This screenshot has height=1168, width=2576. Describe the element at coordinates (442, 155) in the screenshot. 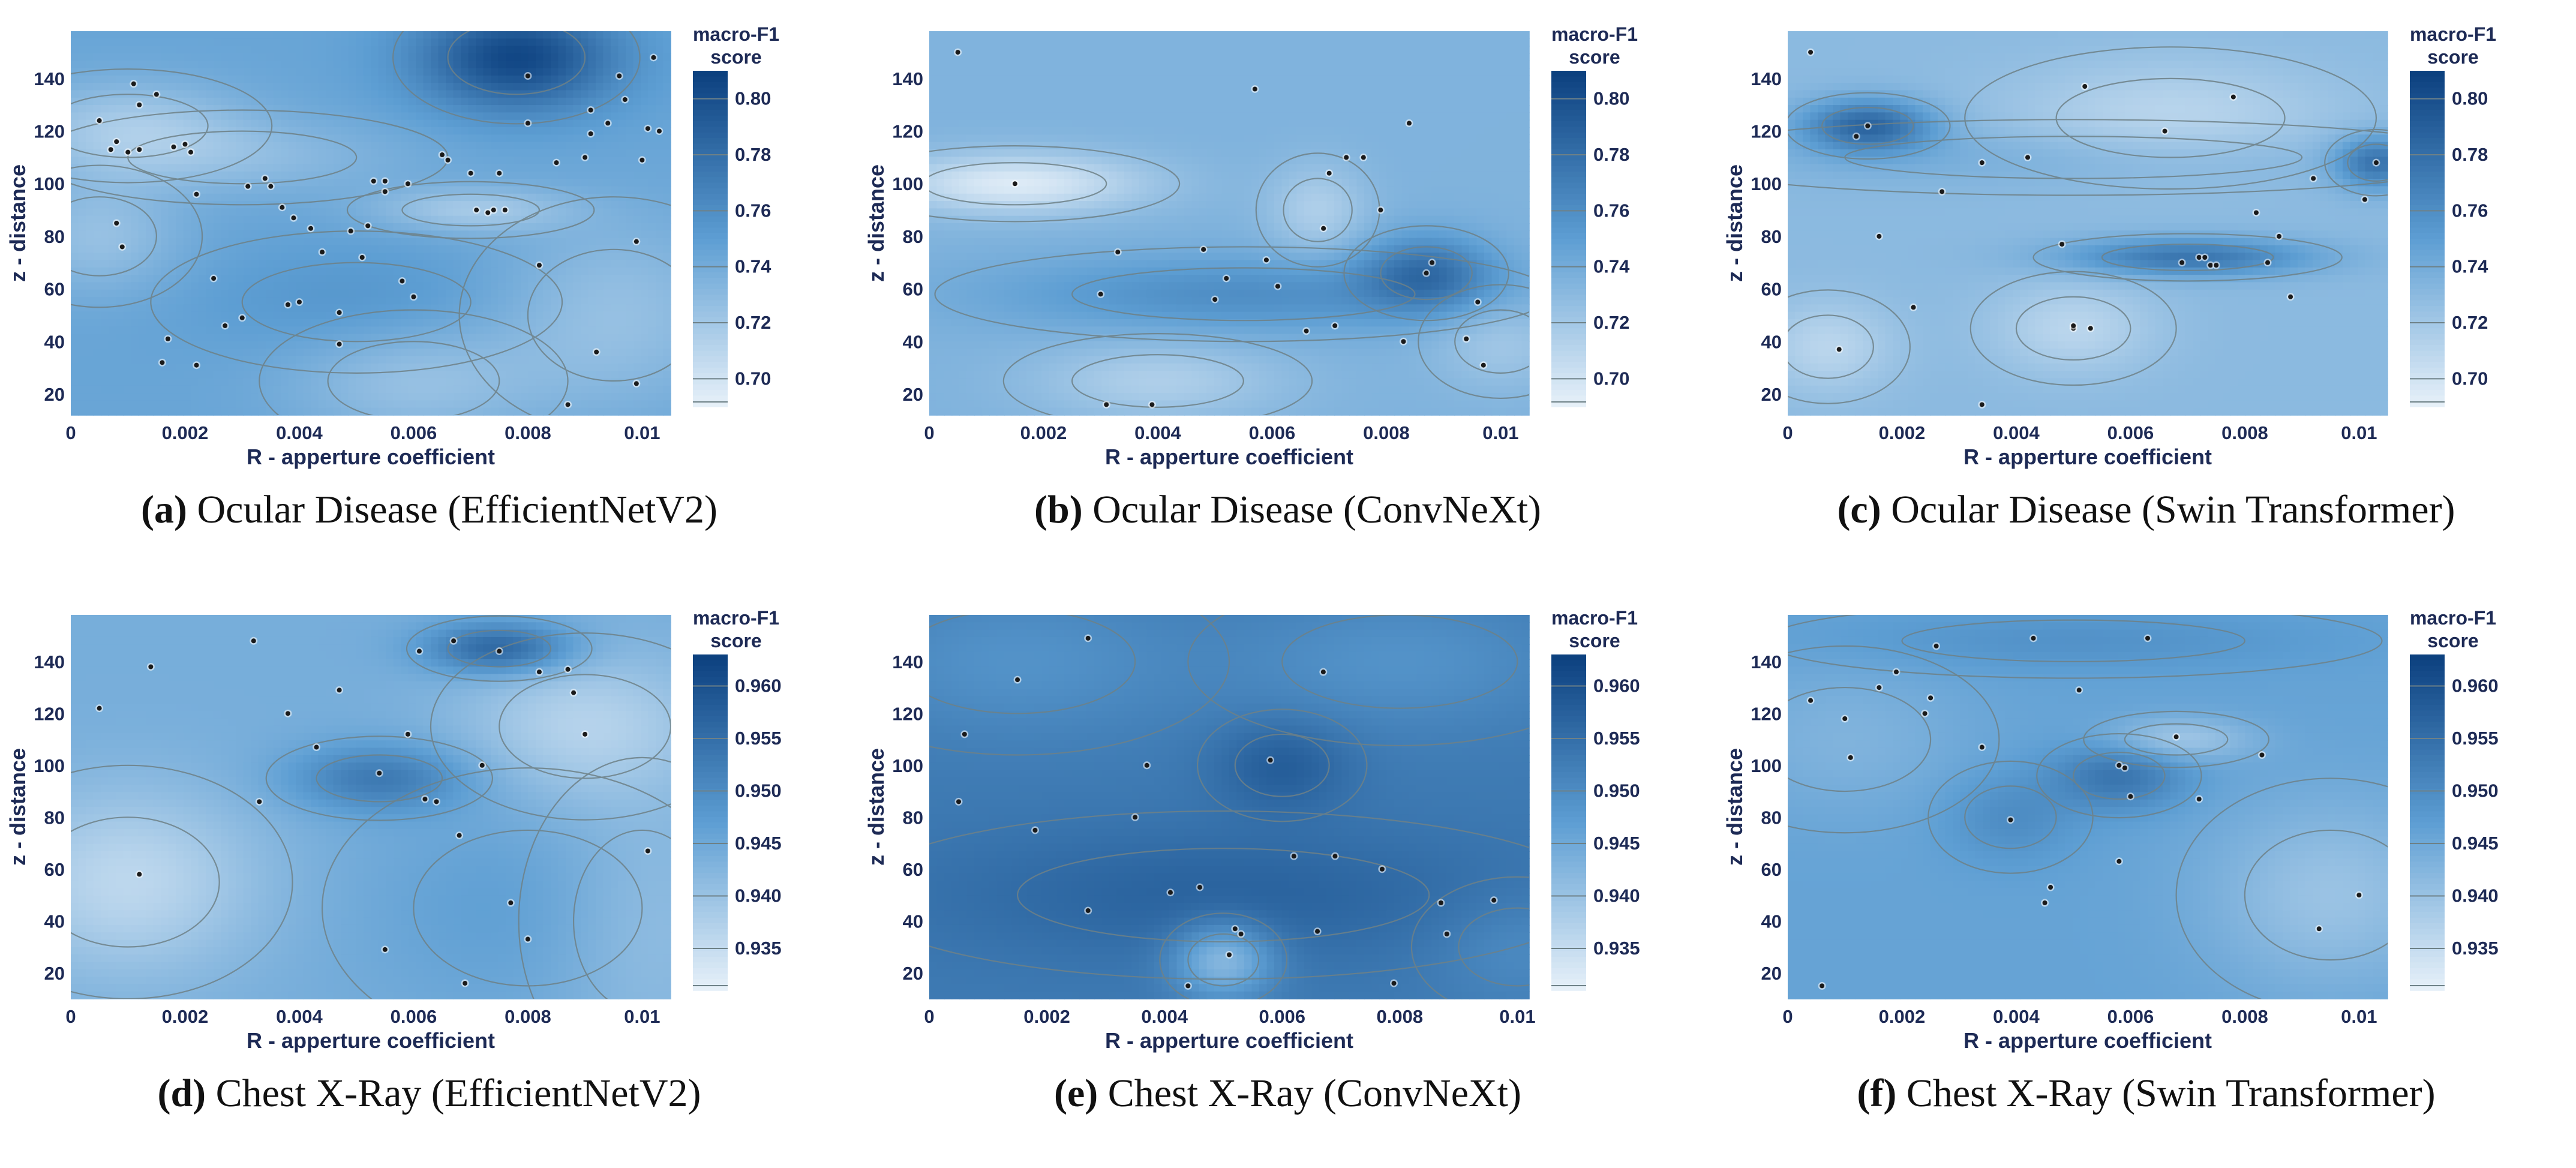

I see `sample-point` at that location.